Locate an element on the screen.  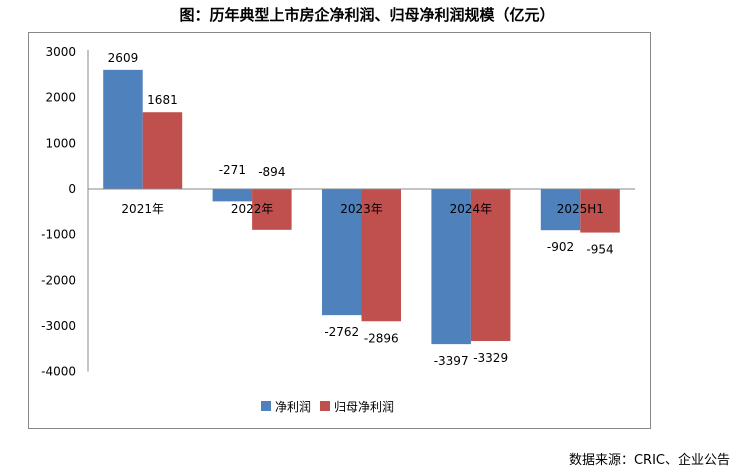
source-note: 数据来源：CRIC、企业公告 is located at coordinates (649, 460).